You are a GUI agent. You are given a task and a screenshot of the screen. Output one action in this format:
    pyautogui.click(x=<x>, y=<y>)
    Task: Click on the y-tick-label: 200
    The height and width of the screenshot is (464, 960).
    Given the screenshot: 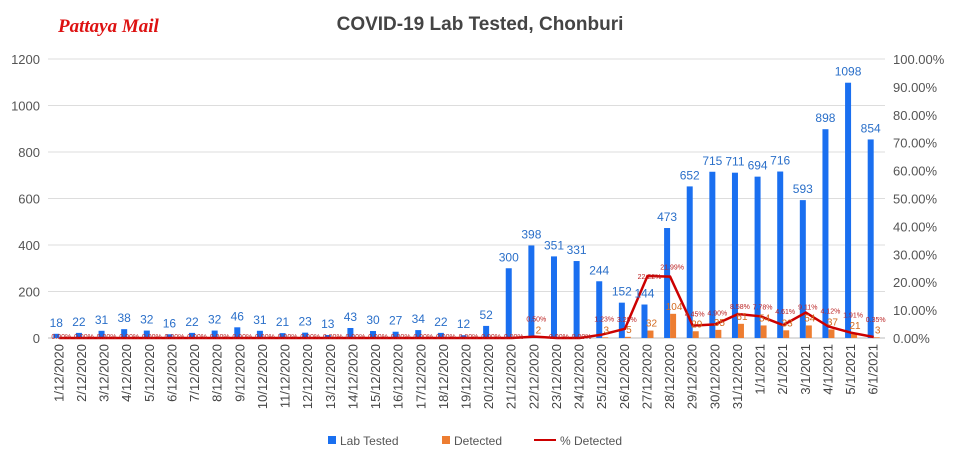 What is the action you would take?
    pyautogui.click(x=29, y=292)
    